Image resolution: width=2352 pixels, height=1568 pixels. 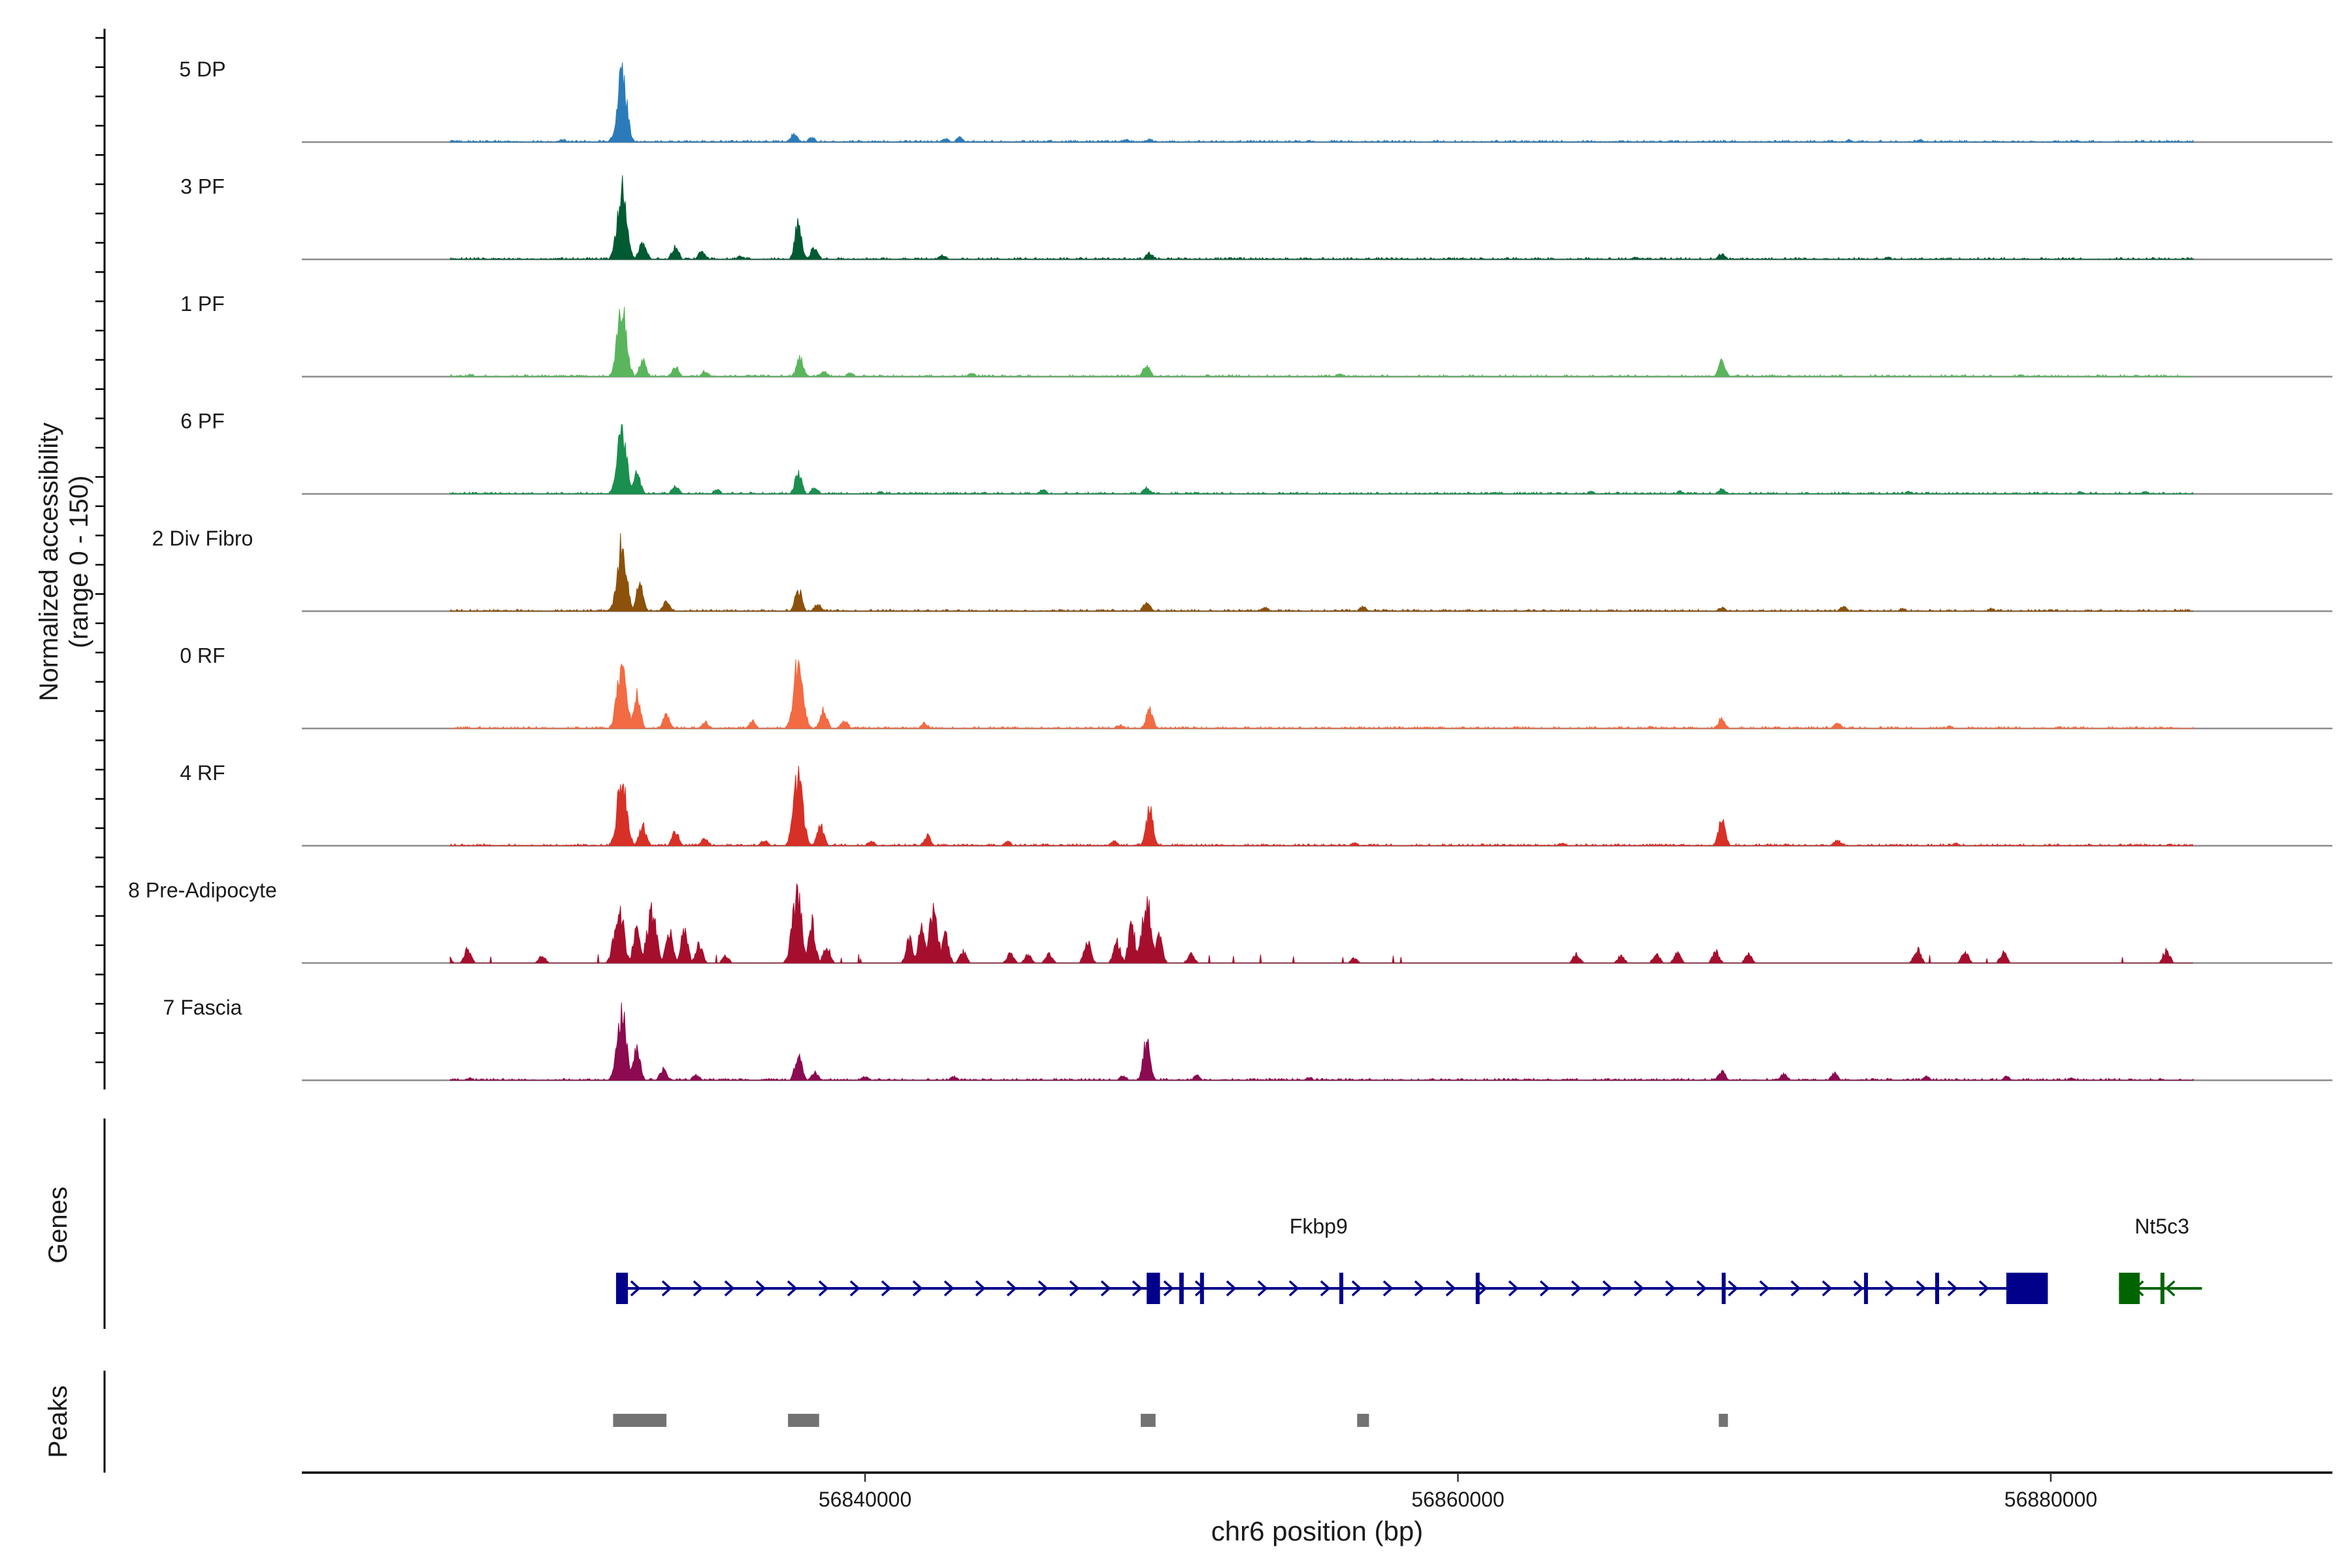 I want to click on genes-panel: Fkbp9 Nt5c3, so click(x=1152, y=1224).